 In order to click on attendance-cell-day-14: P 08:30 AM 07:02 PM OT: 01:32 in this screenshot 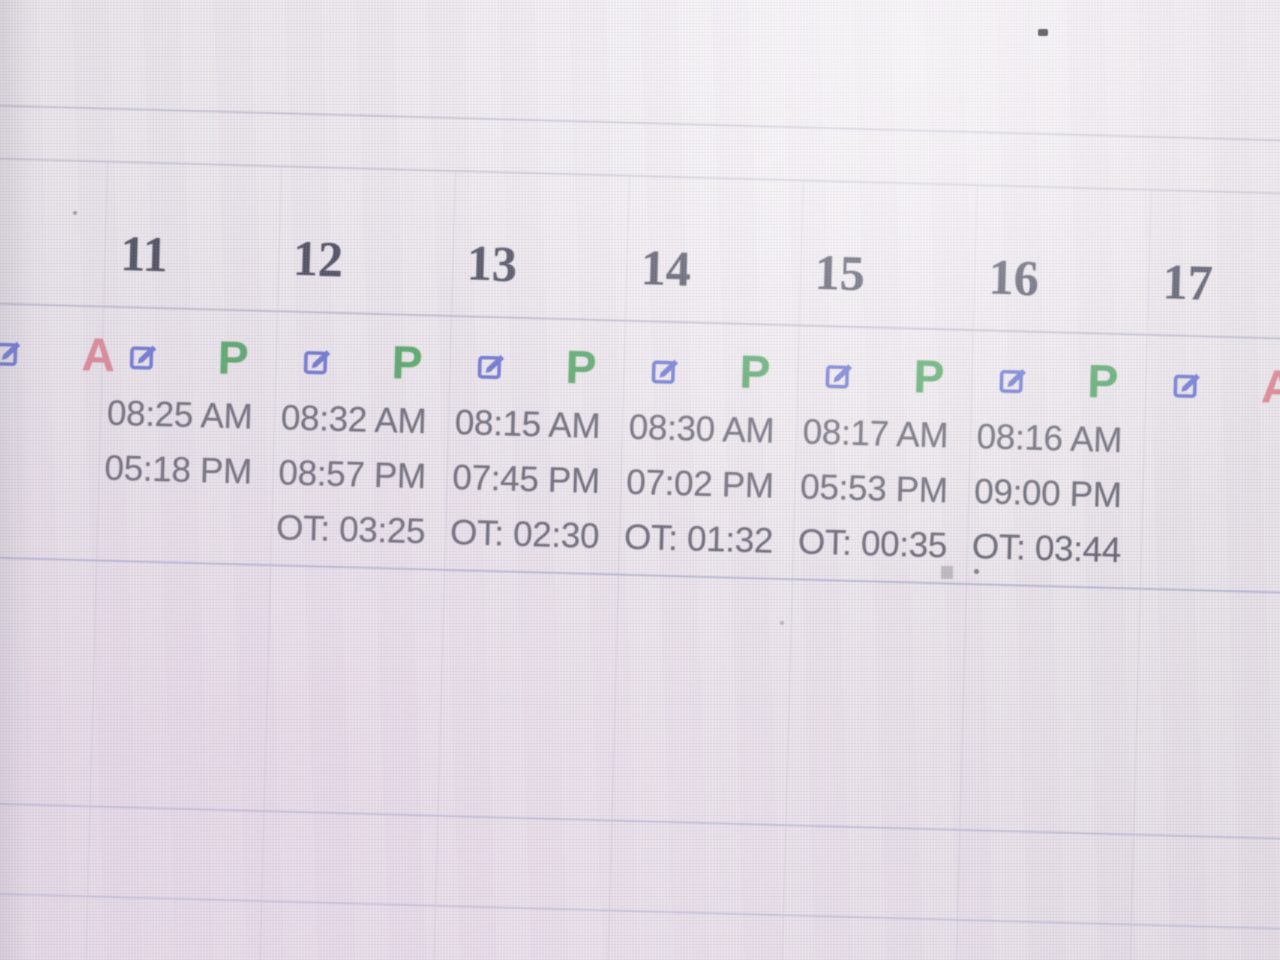, I will do `click(709, 450)`.